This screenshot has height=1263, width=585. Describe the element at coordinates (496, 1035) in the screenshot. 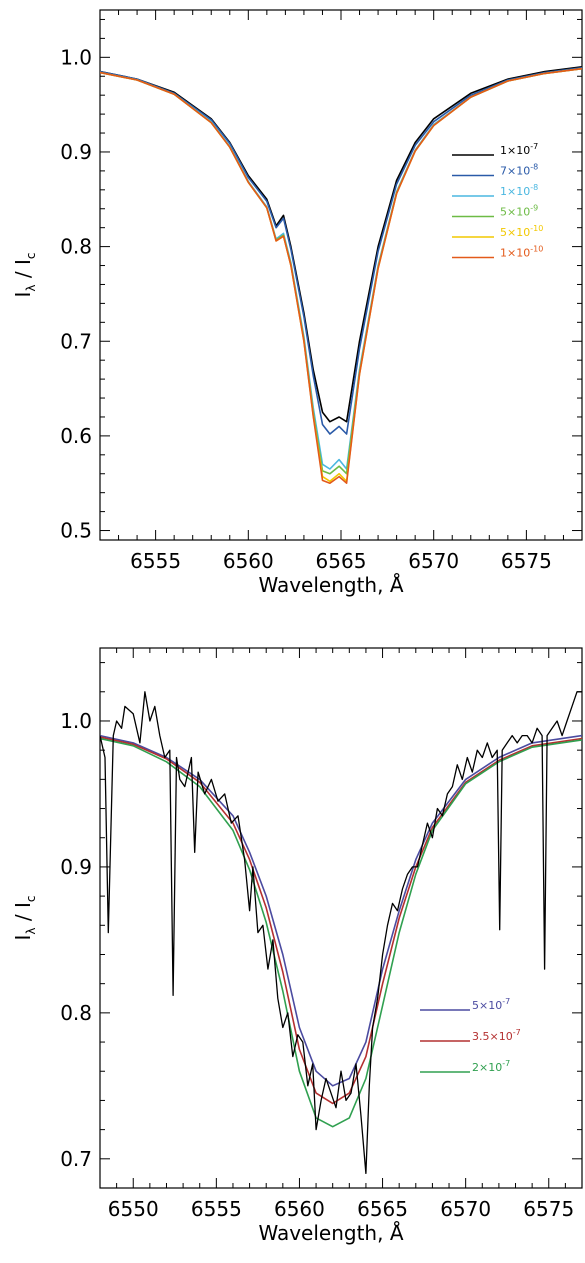

I see `legend-label: 3.5×10⁻⁷` at that location.